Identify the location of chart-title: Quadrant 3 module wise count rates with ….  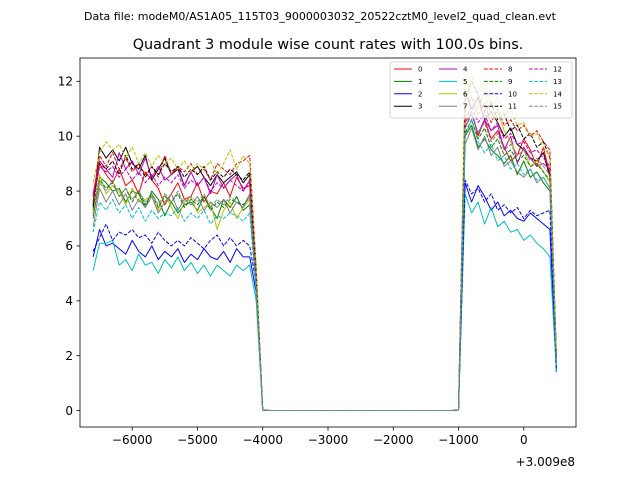
(328, 45).